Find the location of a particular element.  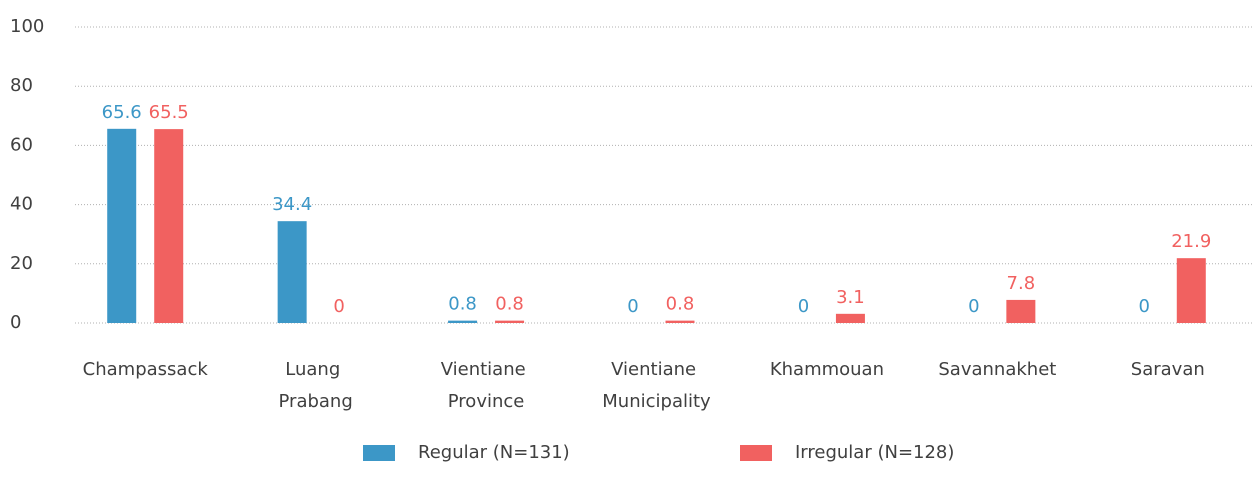

x-tick-label: Vientiane Province is located at coordinates (486, 385).